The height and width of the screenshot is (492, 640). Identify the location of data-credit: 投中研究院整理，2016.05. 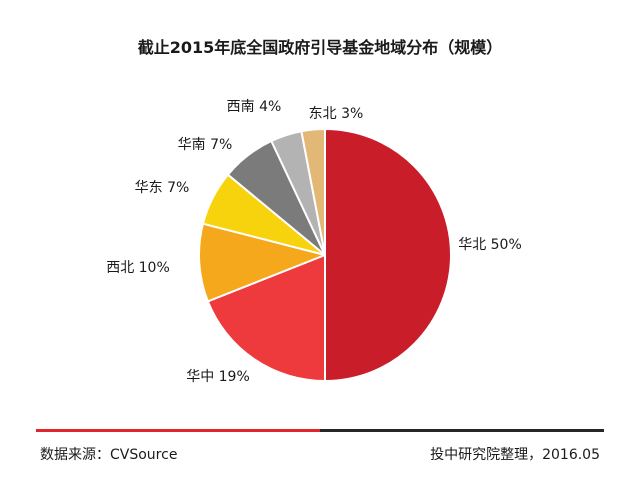
(515, 455).